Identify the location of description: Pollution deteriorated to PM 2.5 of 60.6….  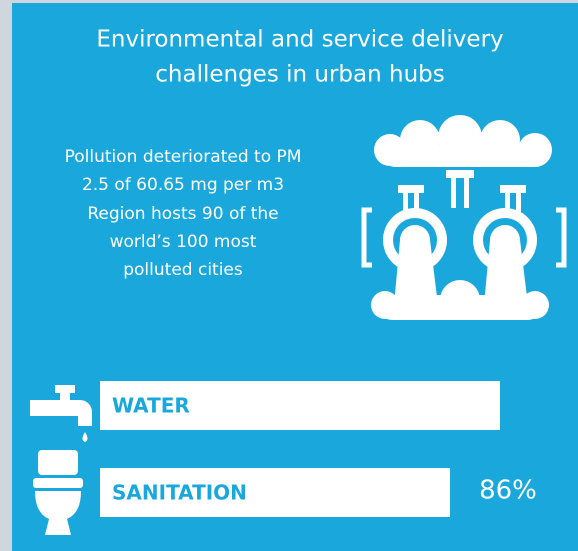
(183, 213).